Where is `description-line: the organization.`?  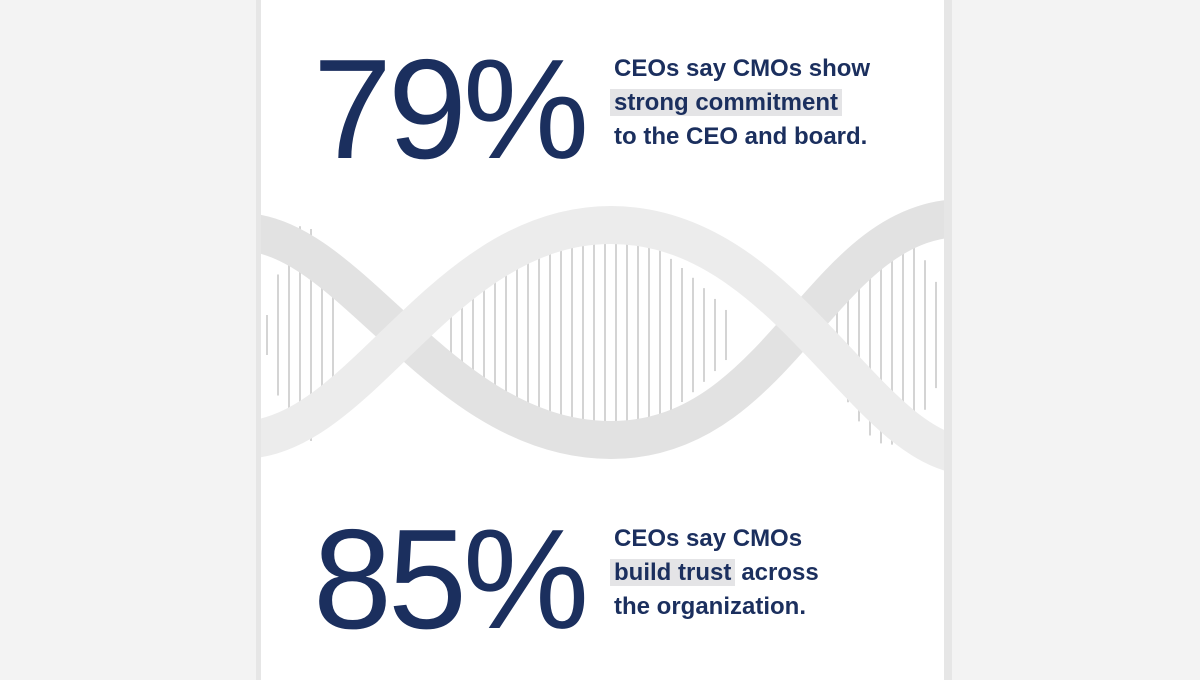
description-line: the organization. is located at coordinates (716, 607).